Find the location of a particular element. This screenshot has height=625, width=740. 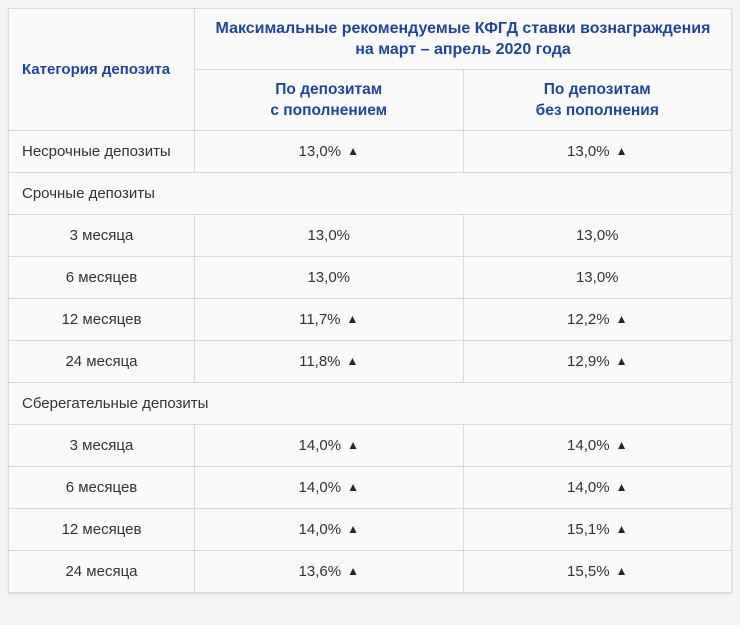

rate-with-replenishment: 13,6% ▲ is located at coordinates (329, 571).